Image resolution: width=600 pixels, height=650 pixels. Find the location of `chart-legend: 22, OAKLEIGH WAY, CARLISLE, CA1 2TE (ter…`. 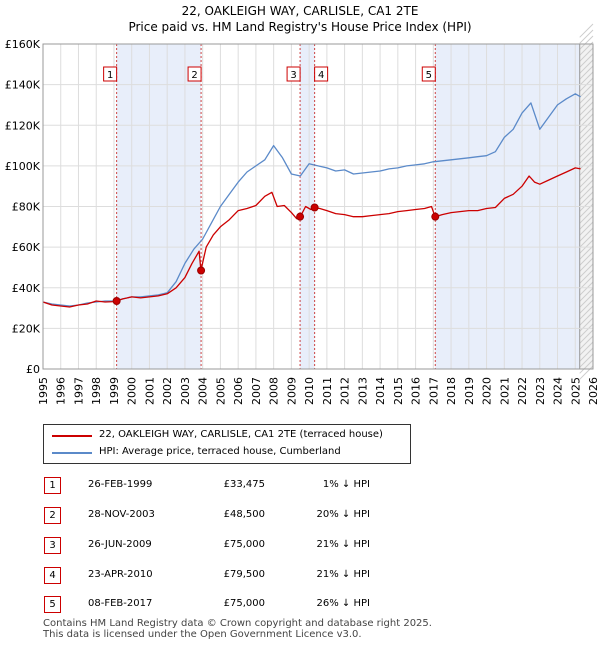

chart-legend: 22, OAKLEIGH WAY, CARLISLE, CA1 2TE (ter… is located at coordinates (227, 444).